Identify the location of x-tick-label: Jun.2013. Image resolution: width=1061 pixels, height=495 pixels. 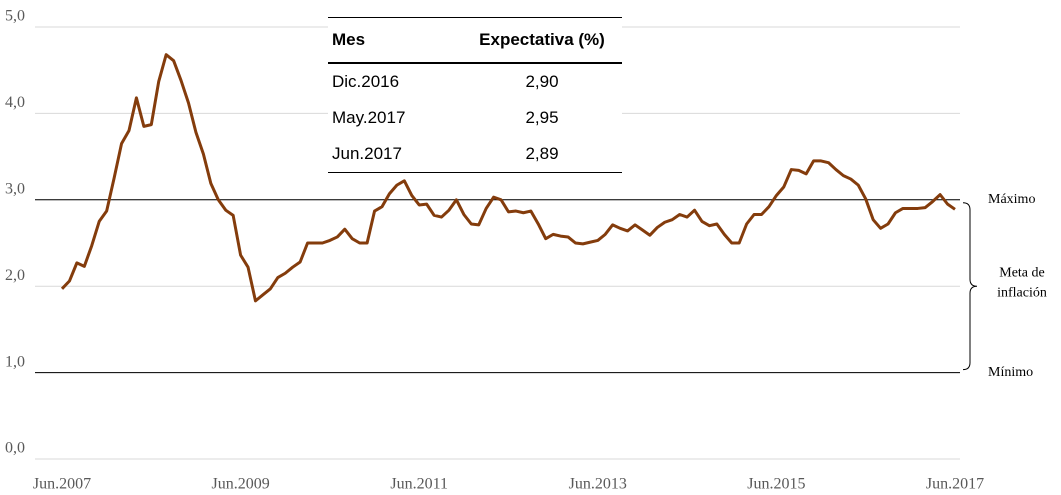
(598, 484).